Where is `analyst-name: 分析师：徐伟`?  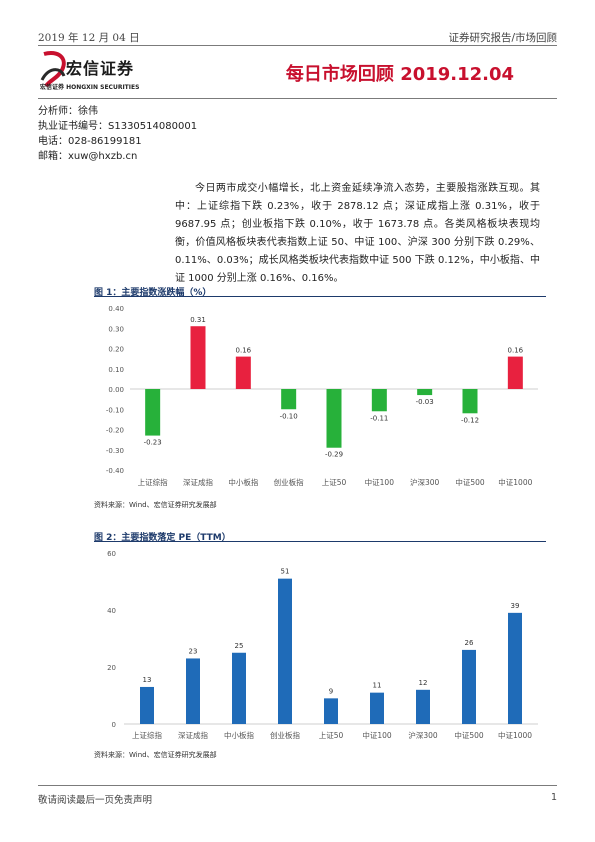 analyst-name: 分析师：徐伟 is located at coordinates (68, 111).